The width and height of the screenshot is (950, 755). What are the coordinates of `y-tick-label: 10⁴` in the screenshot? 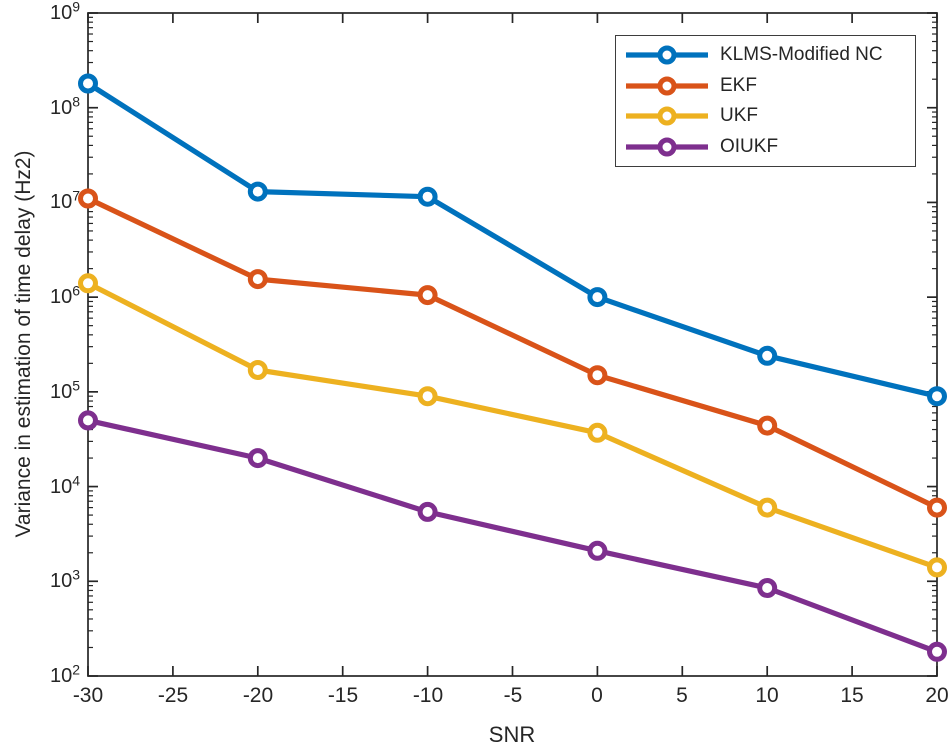 It's located at (64, 485).